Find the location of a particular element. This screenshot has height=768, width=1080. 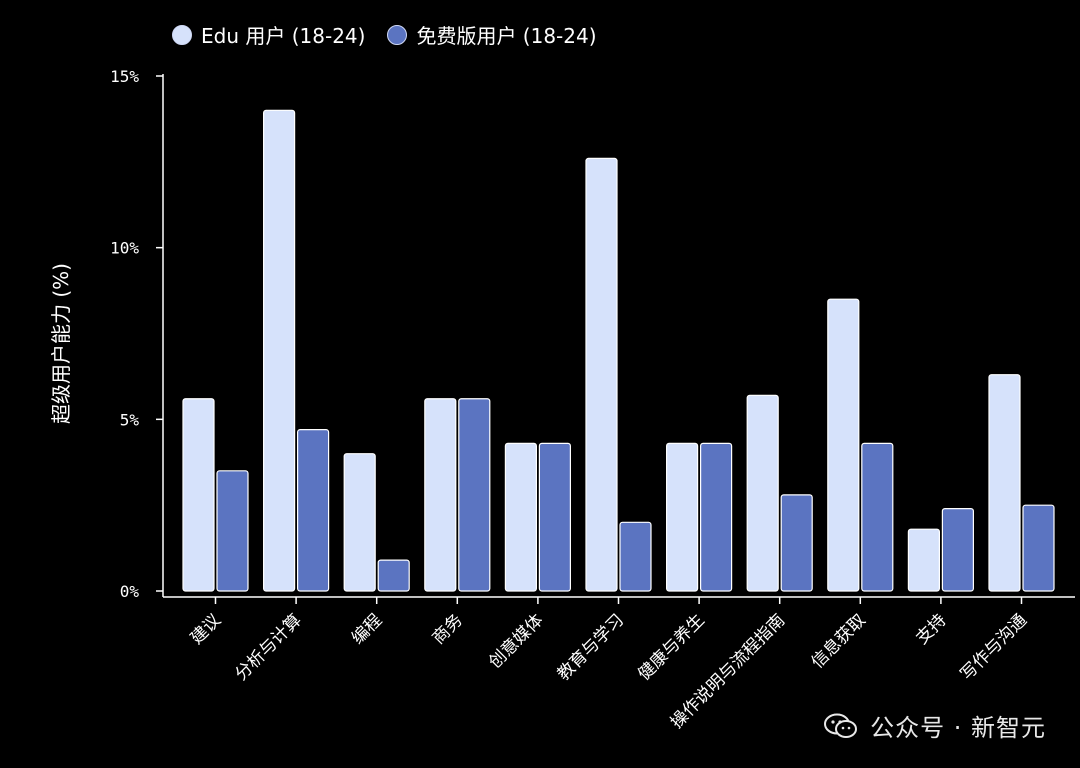

legend: Edu 用户 (18-24) 免费版用户 (18-24) is located at coordinates (395, 34).